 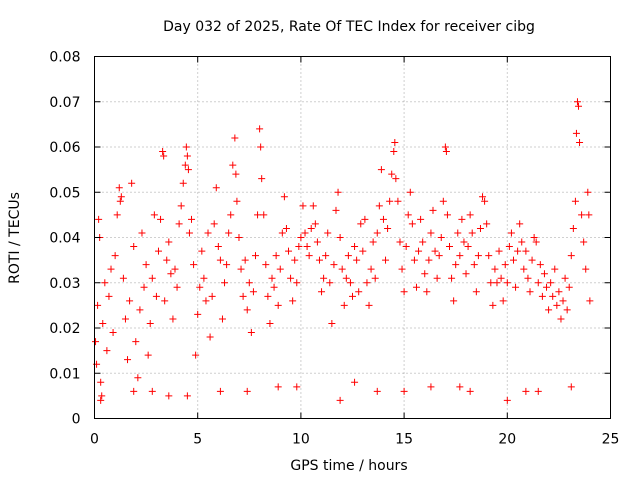 What do you see at coordinates (64, 374) in the screenshot?
I see `y-tick-label: 0.01` at bounding box center [64, 374].